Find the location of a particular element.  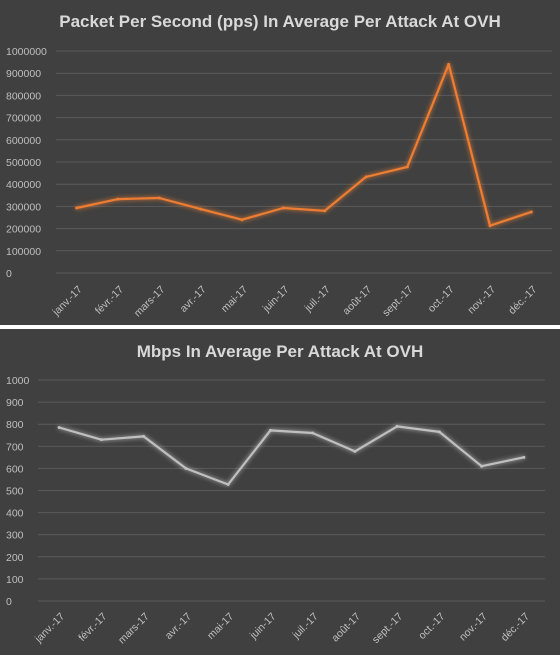

mbps-x-tick-label: juin-17 is located at coordinates (263, 627).